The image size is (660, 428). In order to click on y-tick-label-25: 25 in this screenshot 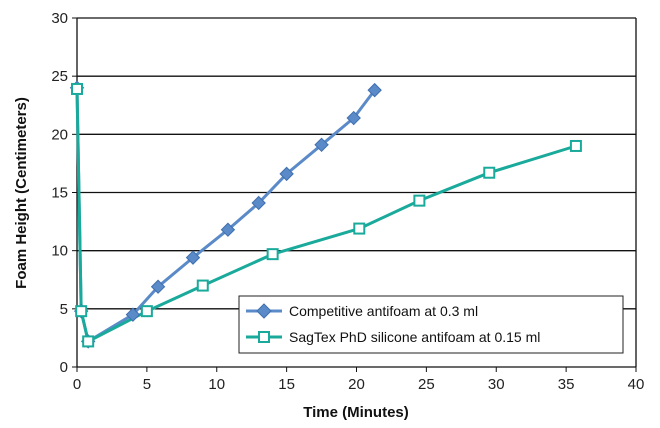, I will do `click(59, 76)`.